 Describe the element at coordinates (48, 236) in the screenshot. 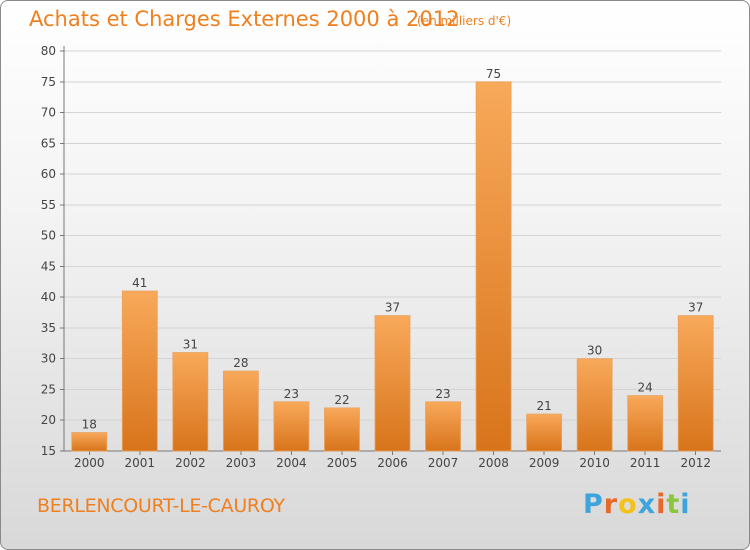

I see `y-tick-label: 50` at that location.